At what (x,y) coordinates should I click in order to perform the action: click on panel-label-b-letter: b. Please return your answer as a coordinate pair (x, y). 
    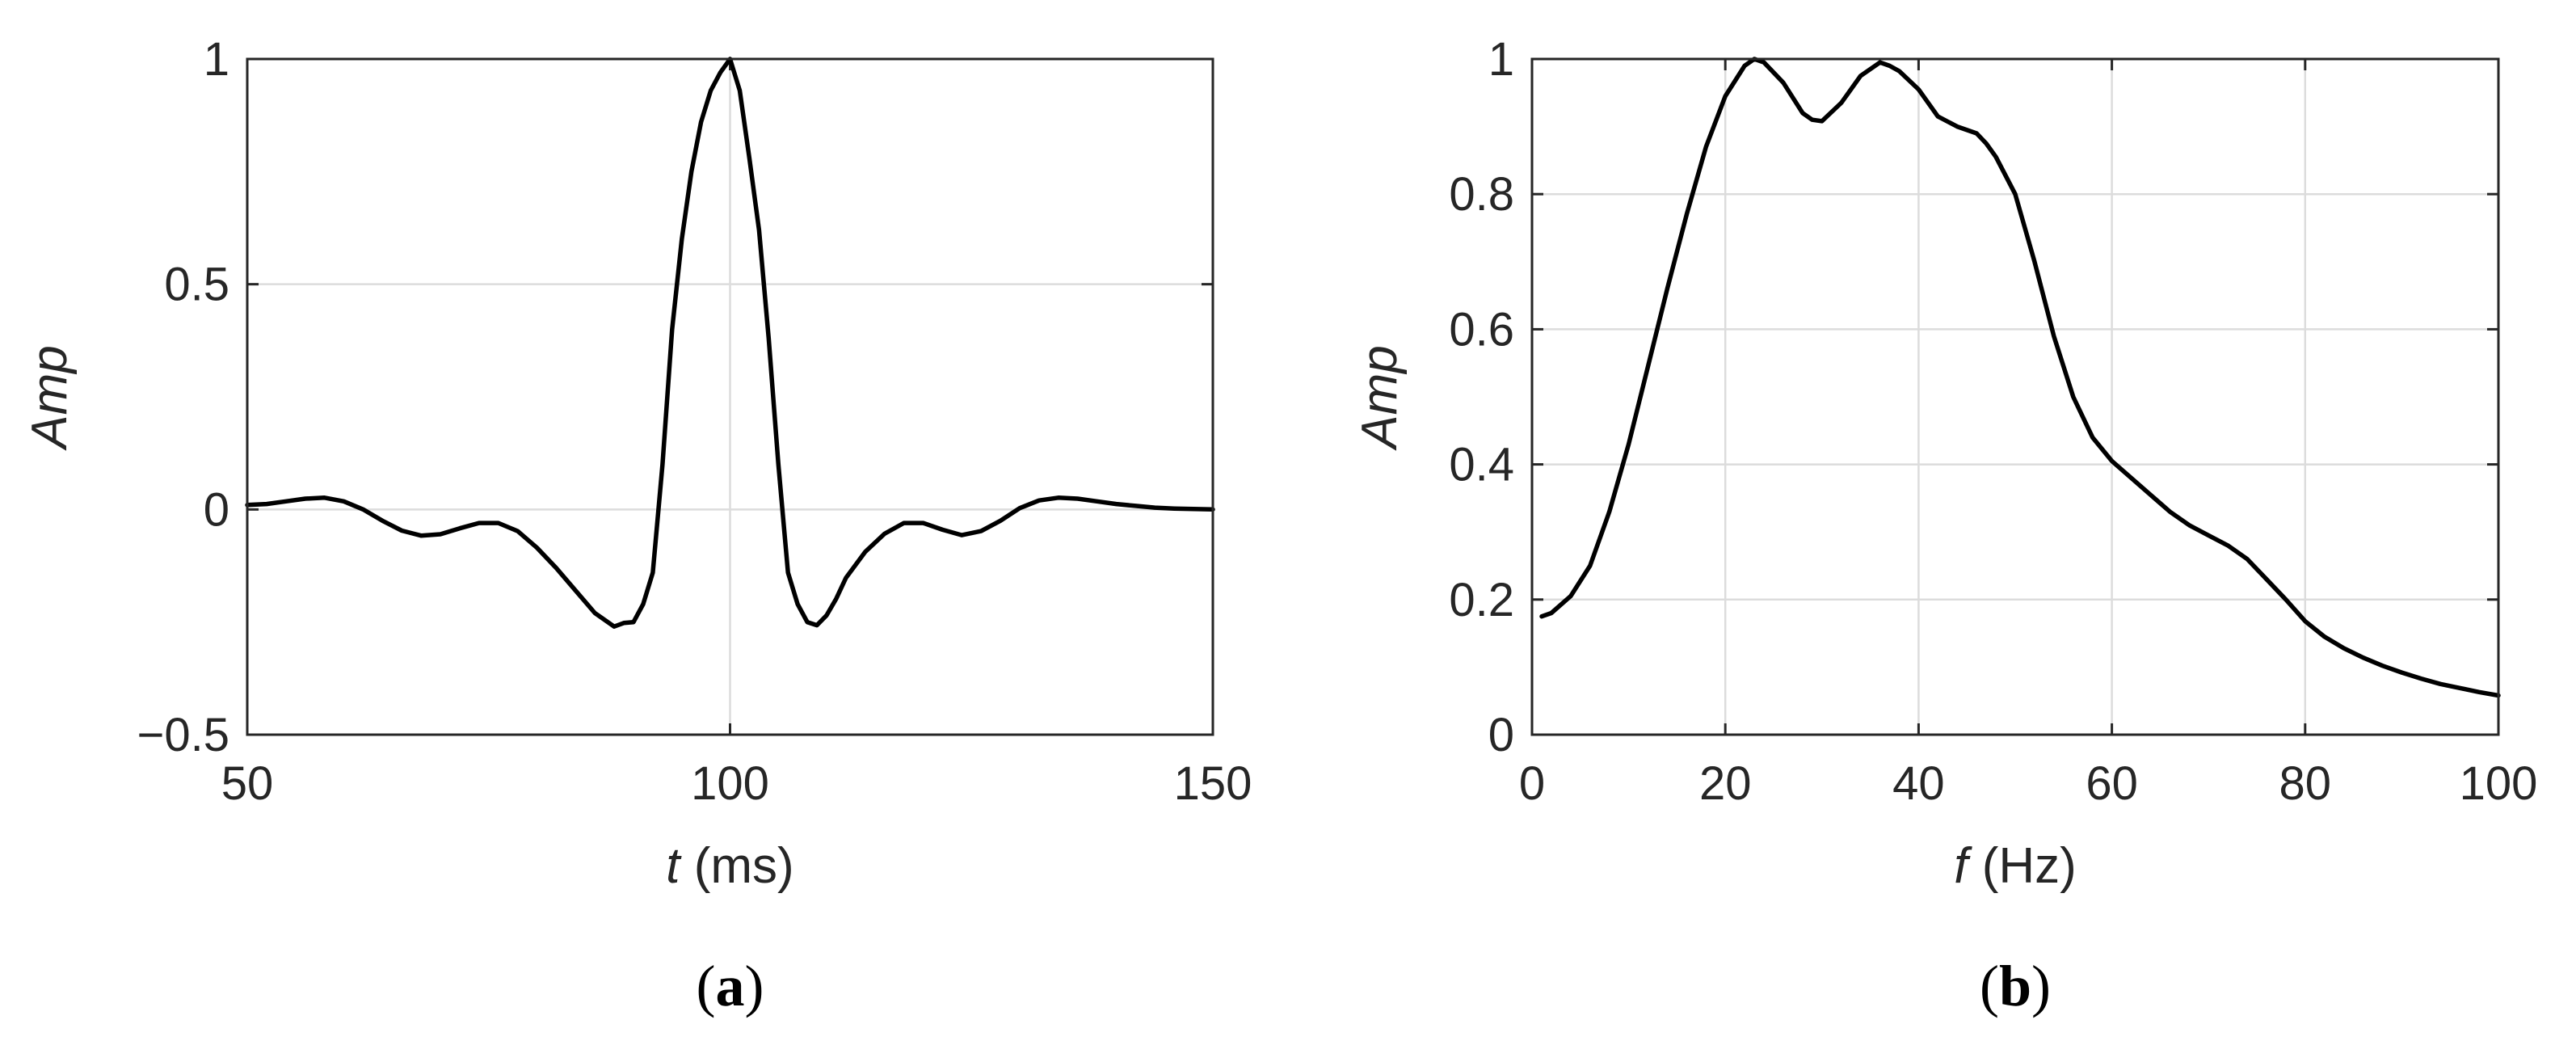
    Looking at the image, I should click on (2015, 986).